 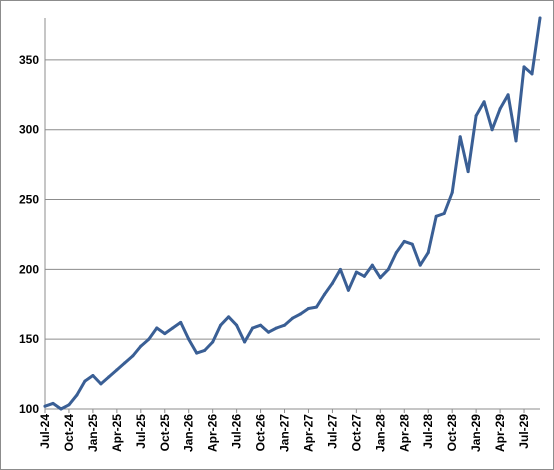 What do you see at coordinates (356, 433) in the screenshot?
I see `x-tick-label-Oct-27: Oct-27` at bounding box center [356, 433].